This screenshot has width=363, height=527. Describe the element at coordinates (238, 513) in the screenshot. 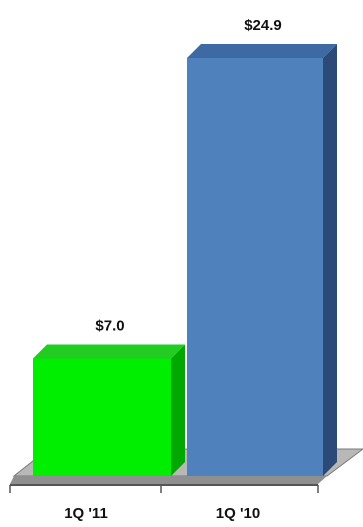

I see `x-tick-label-2: 1Q '10` at that location.